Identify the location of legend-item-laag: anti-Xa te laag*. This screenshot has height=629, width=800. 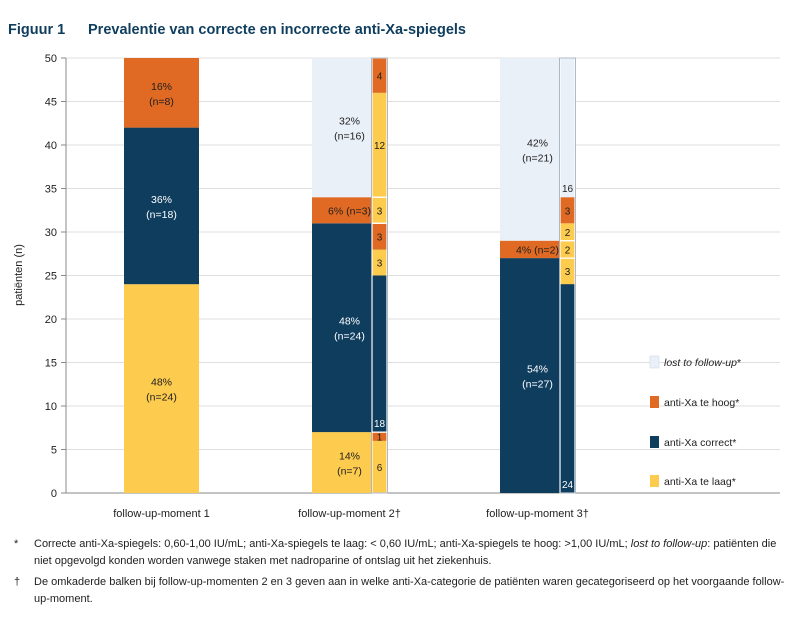
(693, 481).